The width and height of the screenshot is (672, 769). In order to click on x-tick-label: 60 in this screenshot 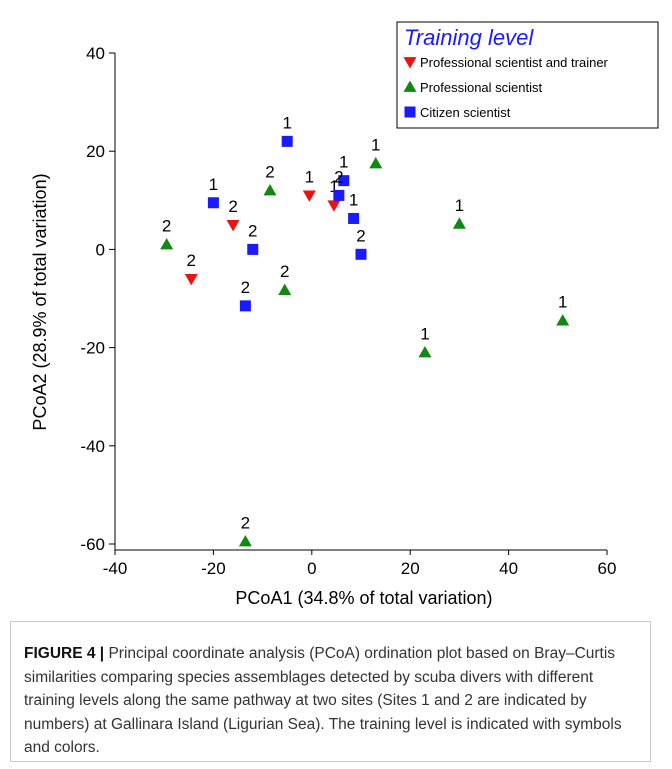, I will do `click(607, 568)`.